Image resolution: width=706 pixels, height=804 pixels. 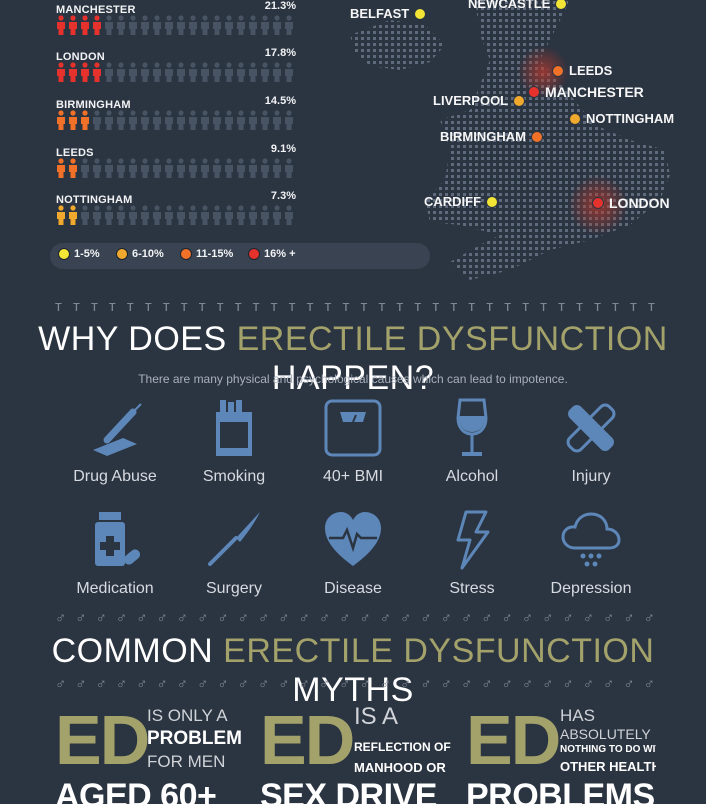 What do you see at coordinates (605, 734) in the screenshot?
I see `myth-line: ABSOLUTELY` at bounding box center [605, 734].